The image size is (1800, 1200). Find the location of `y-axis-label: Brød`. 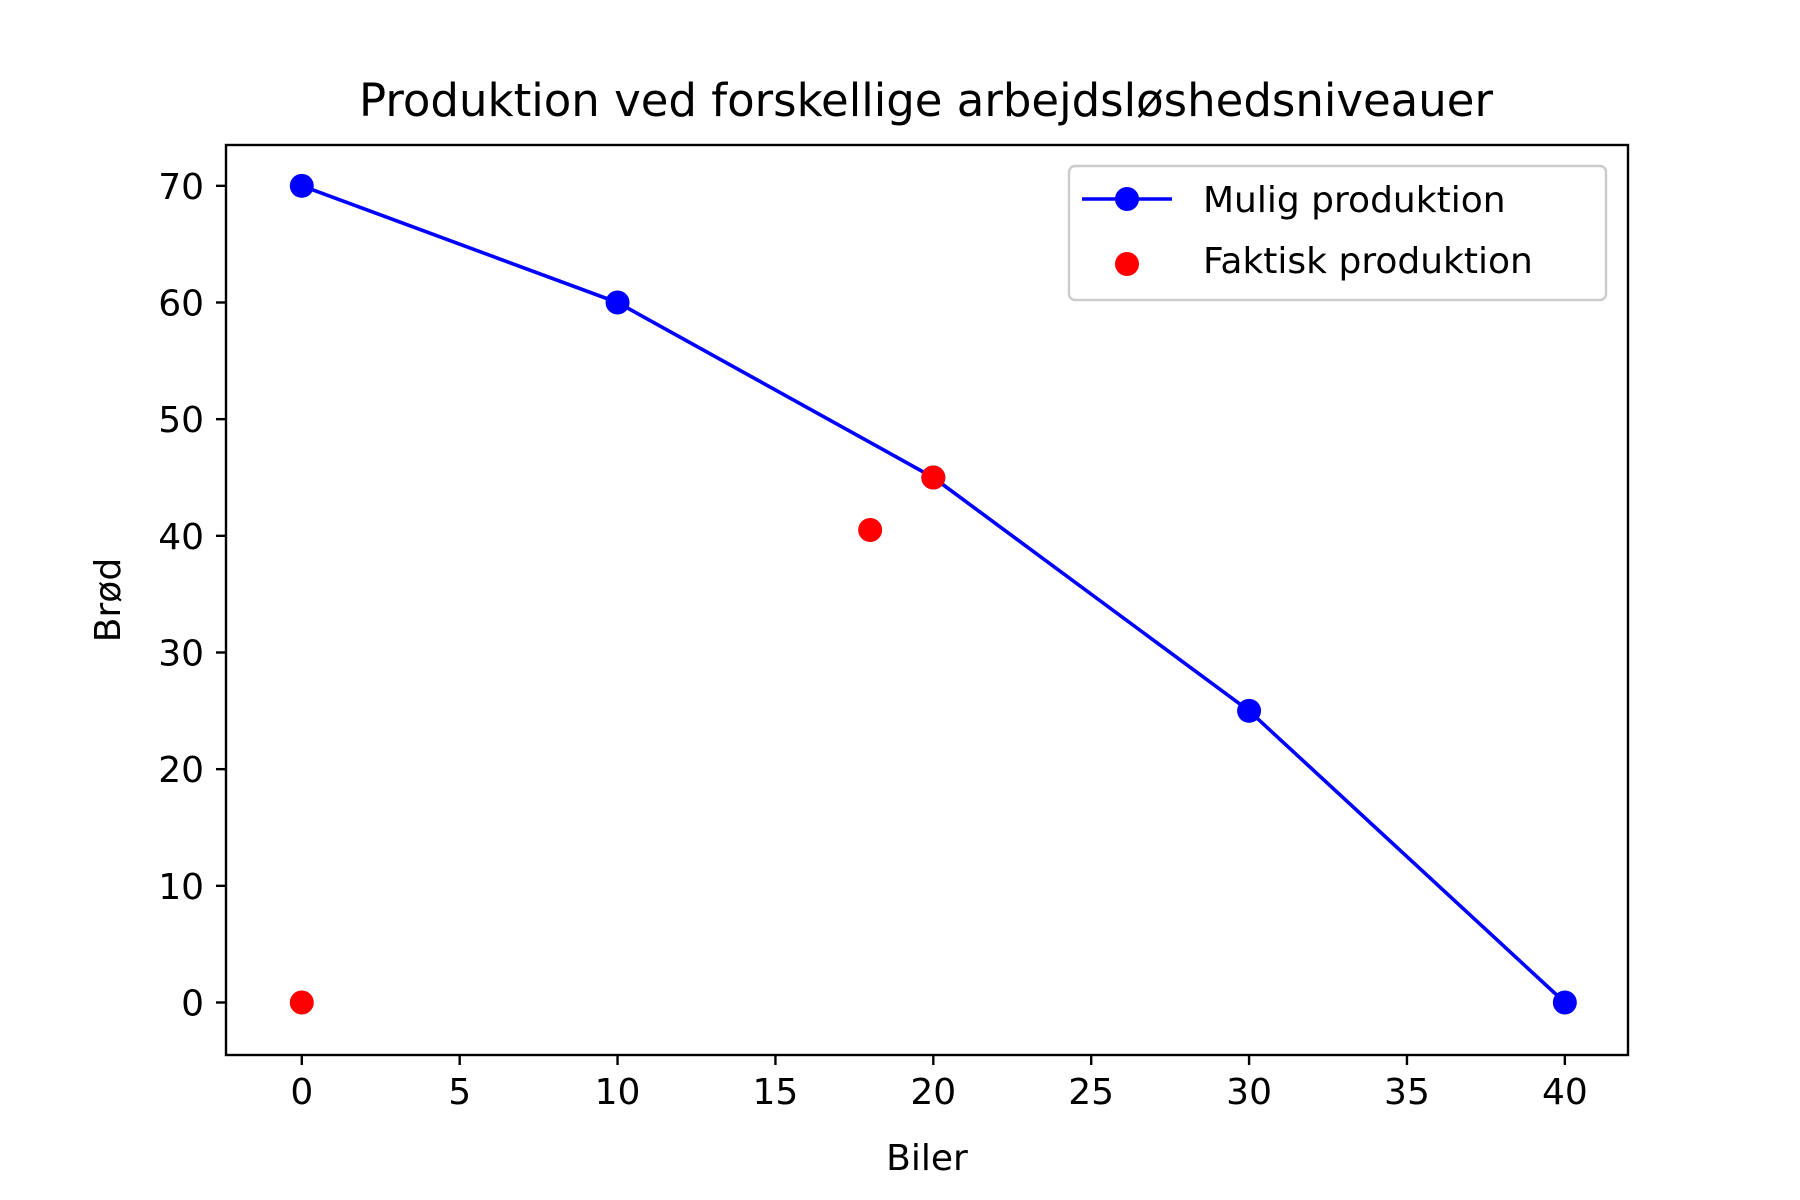

y-axis-label: Brød is located at coordinates (108, 600).